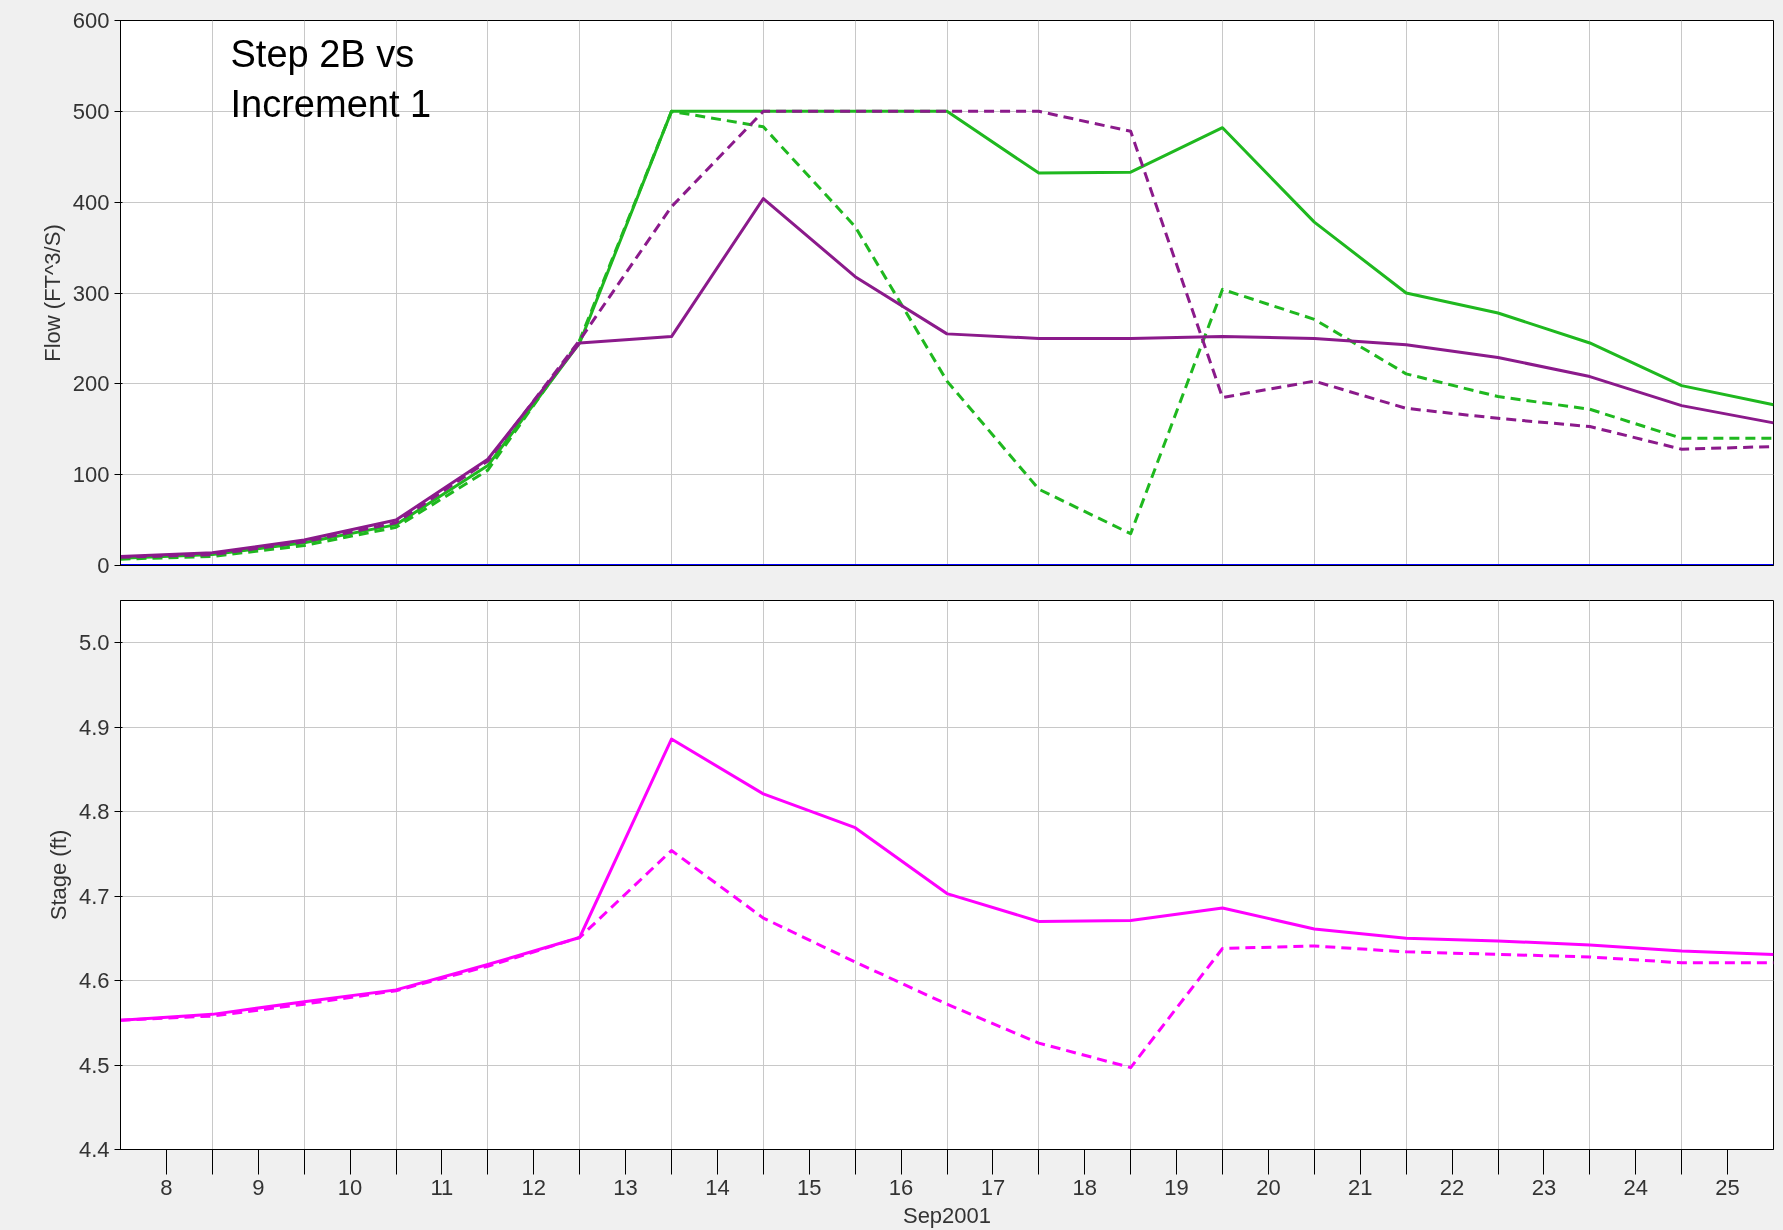 This screenshot has width=1783, height=1230. What do you see at coordinates (717, 1187) in the screenshot?
I see `x-tick-label: 14` at bounding box center [717, 1187].